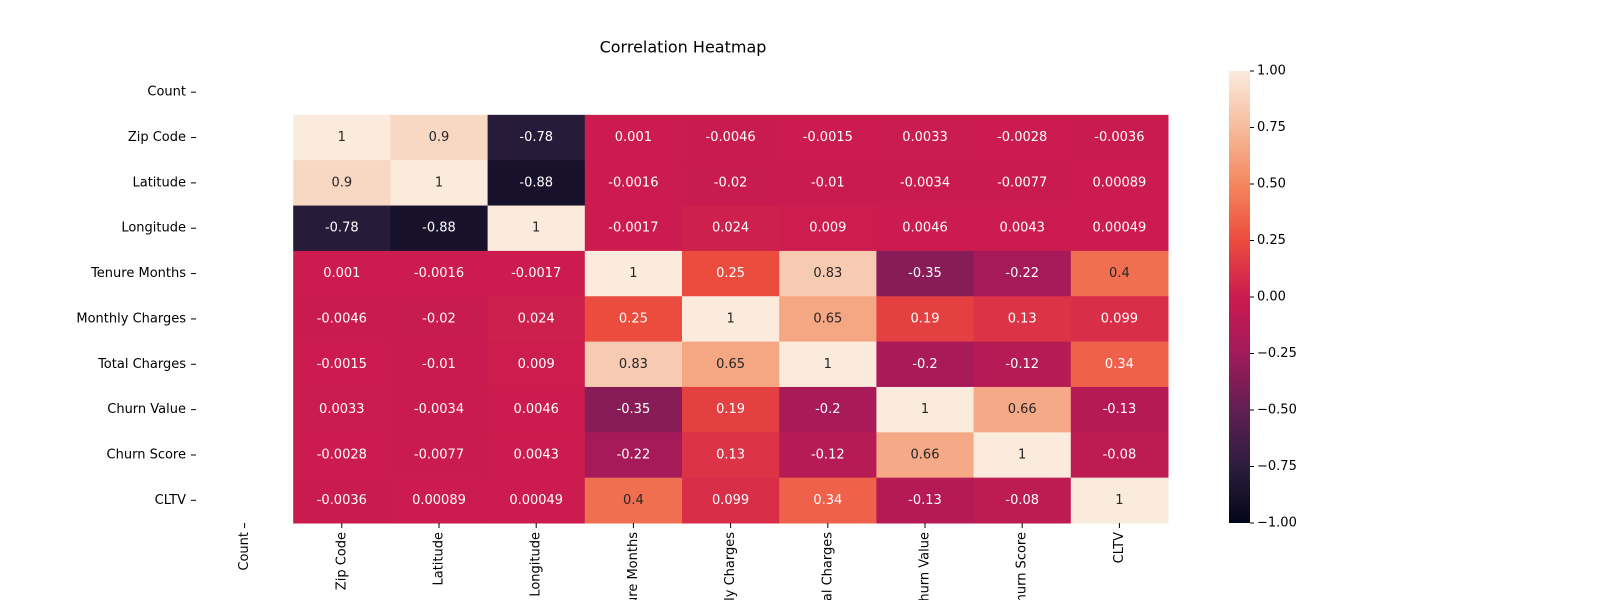 The width and height of the screenshot is (1600, 600). I want to click on cell-label: -0.0046, so click(342, 318).